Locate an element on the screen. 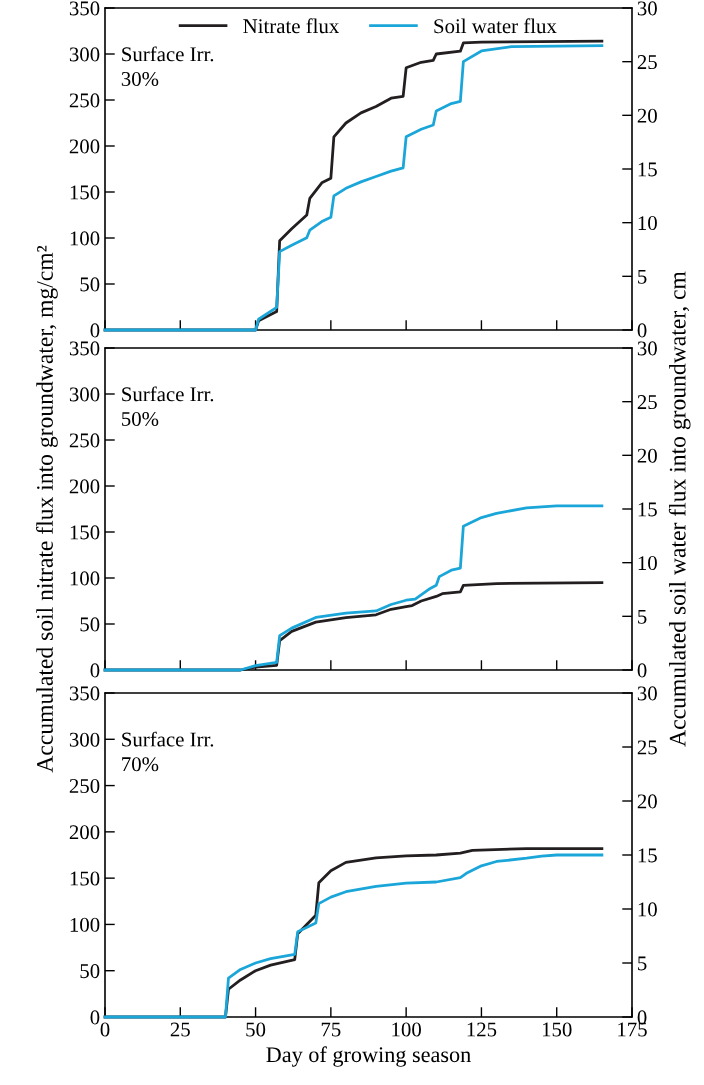 This screenshot has height=1085, width=704. x-tick-label: 150 is located at coordinates (557, 1029).